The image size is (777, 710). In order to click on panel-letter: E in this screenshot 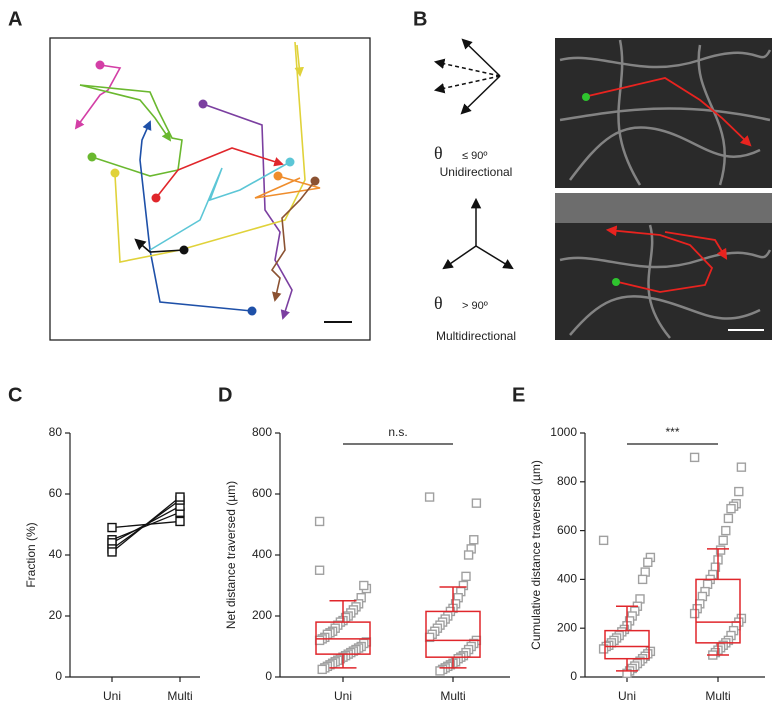, I will do `click(518, 395)`.